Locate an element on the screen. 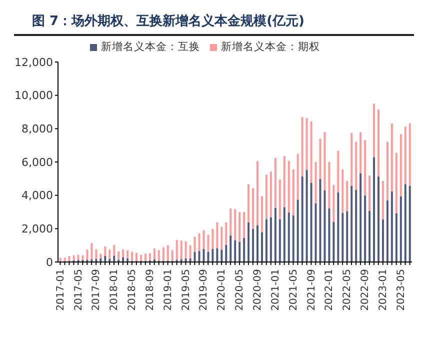  legend-label: 新增名义本金：期权 is located at coordinates (270, 47).